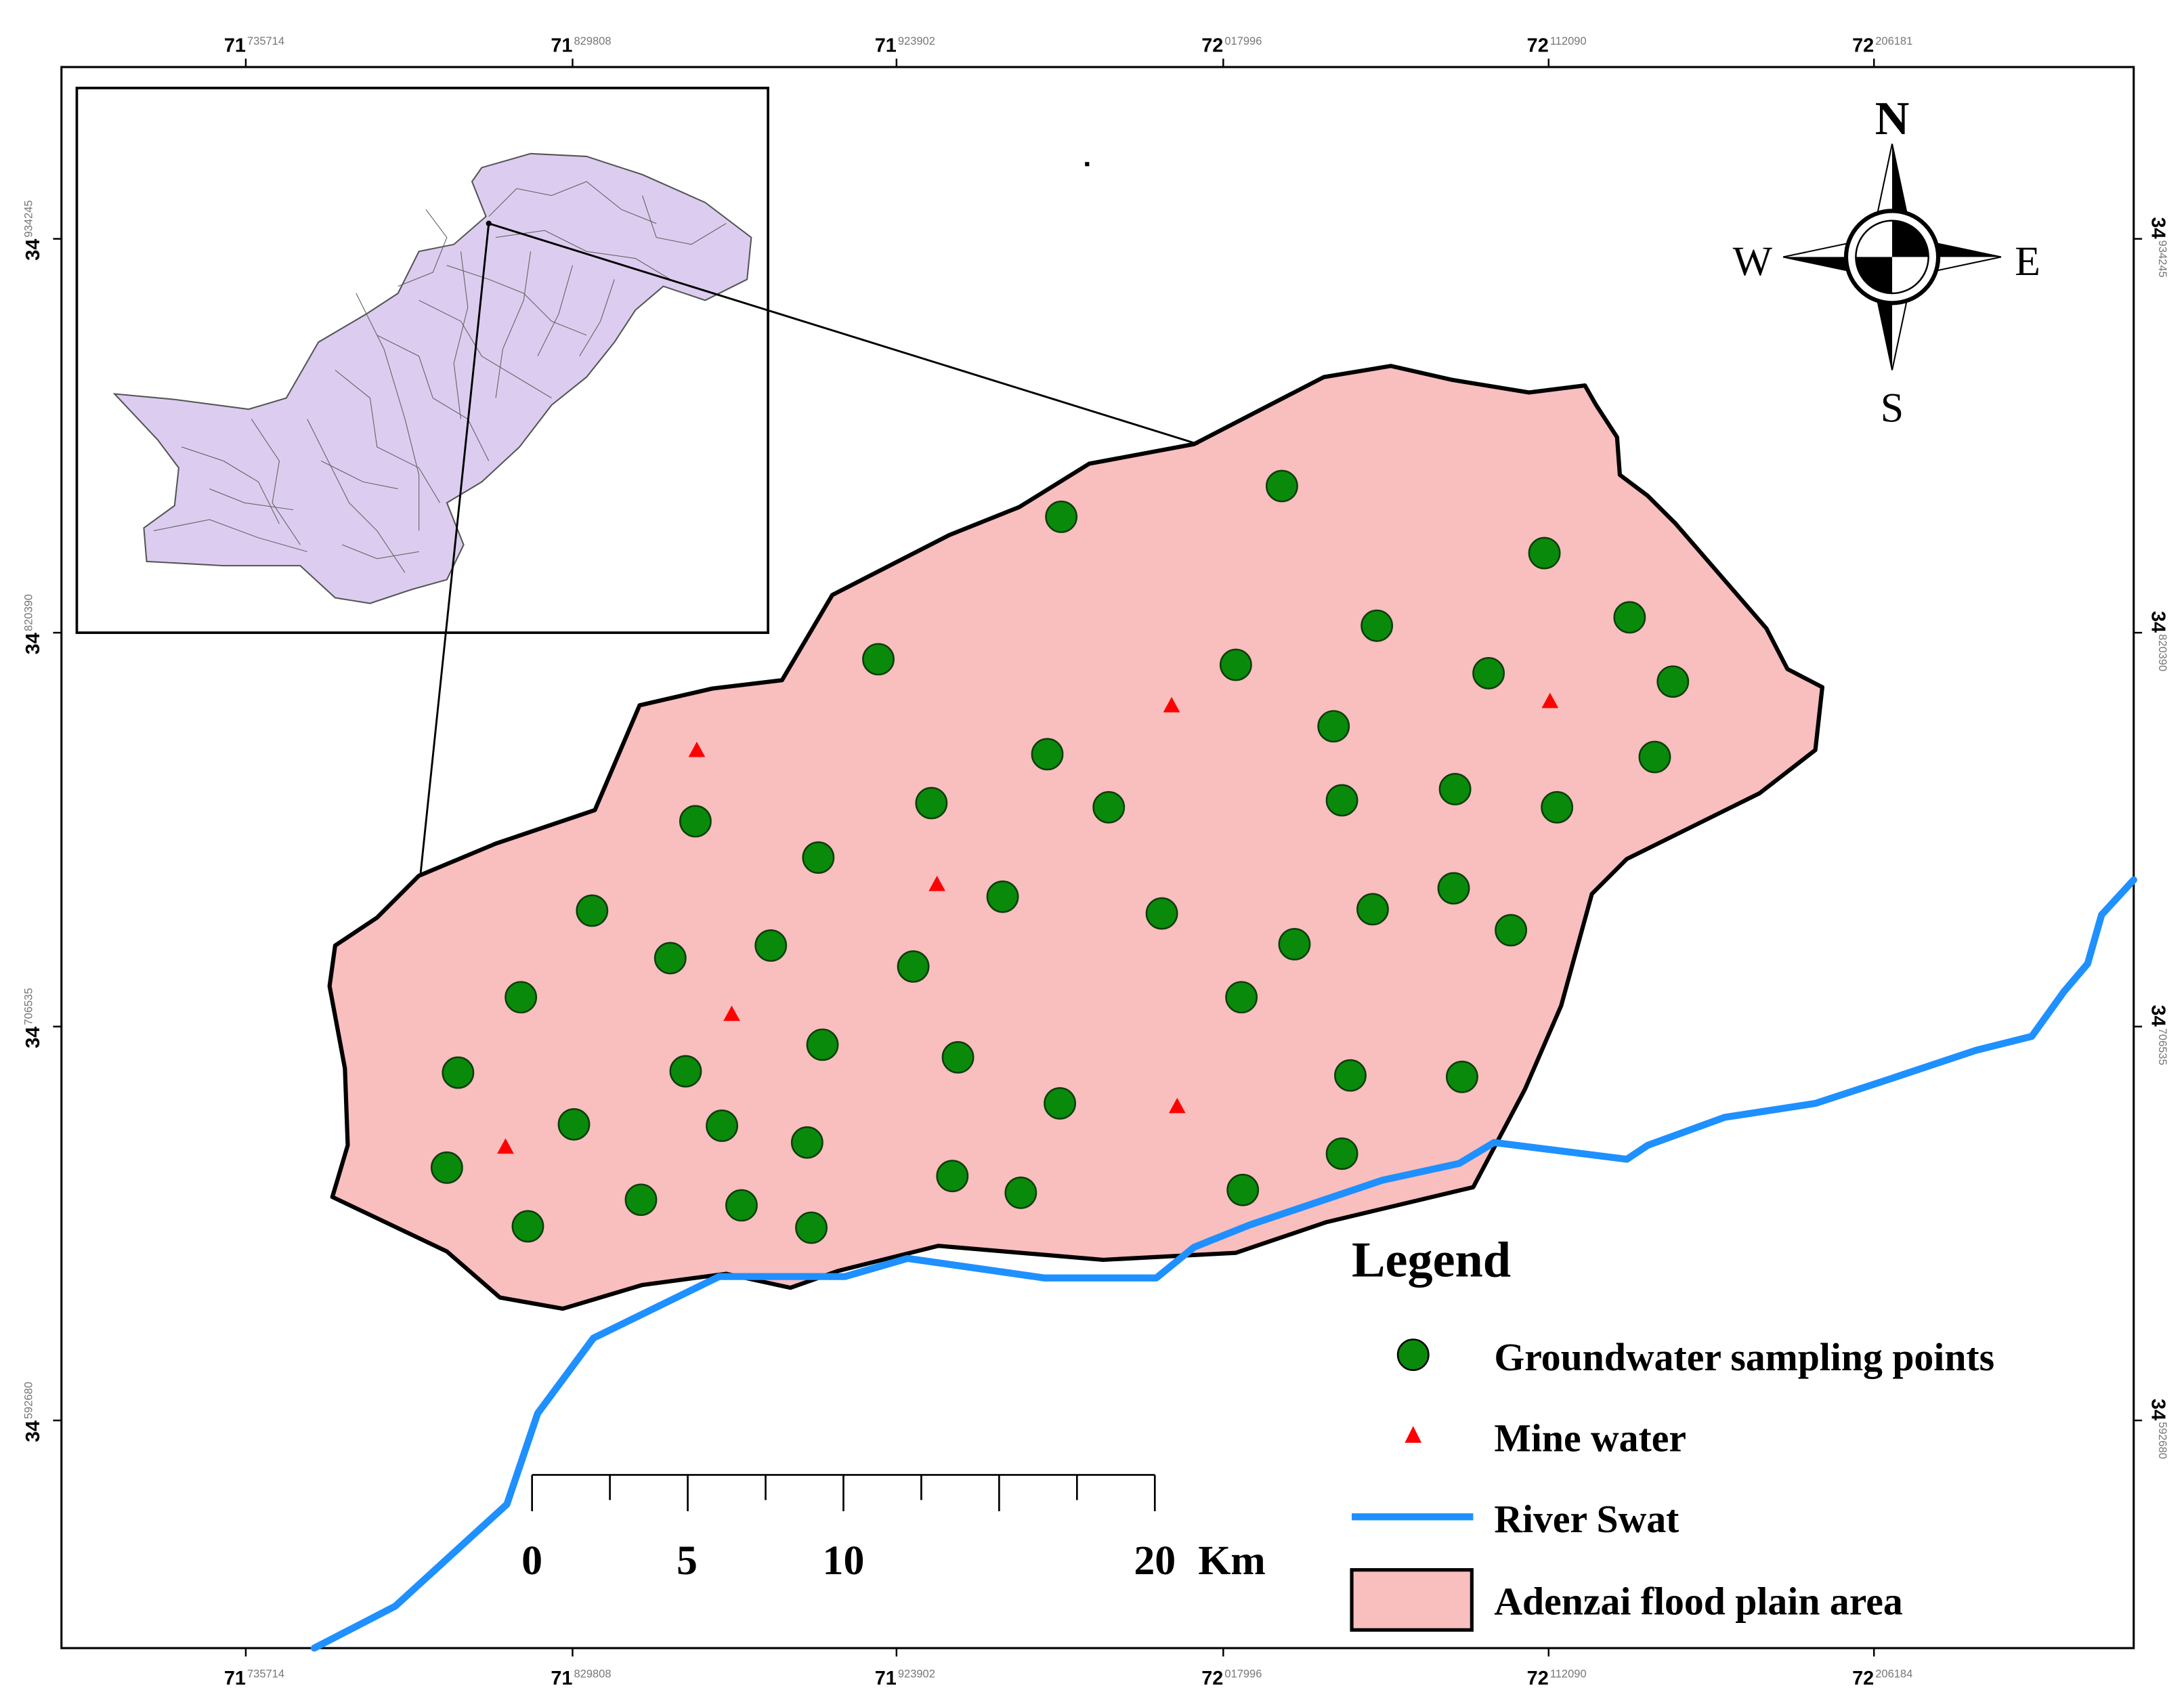 The width and height of the screenshot is (2184, 1690). Describe the element at coordinates (844, 1493) in the screenshot. I see `scale-bar-ticks` at that location.